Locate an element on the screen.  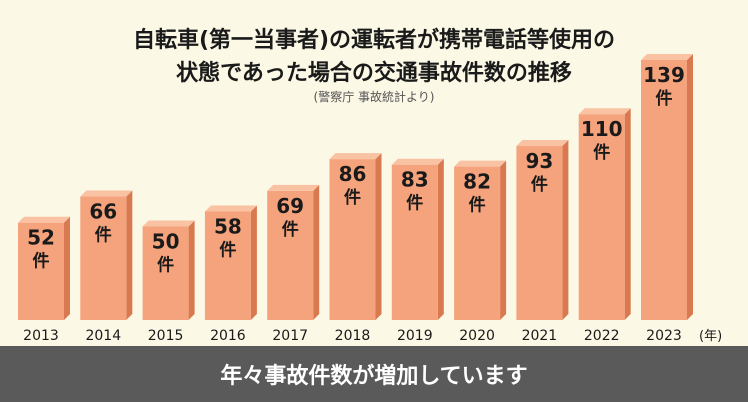
bar-unit-label-2023: 件 is located at coordinates (664, 98).